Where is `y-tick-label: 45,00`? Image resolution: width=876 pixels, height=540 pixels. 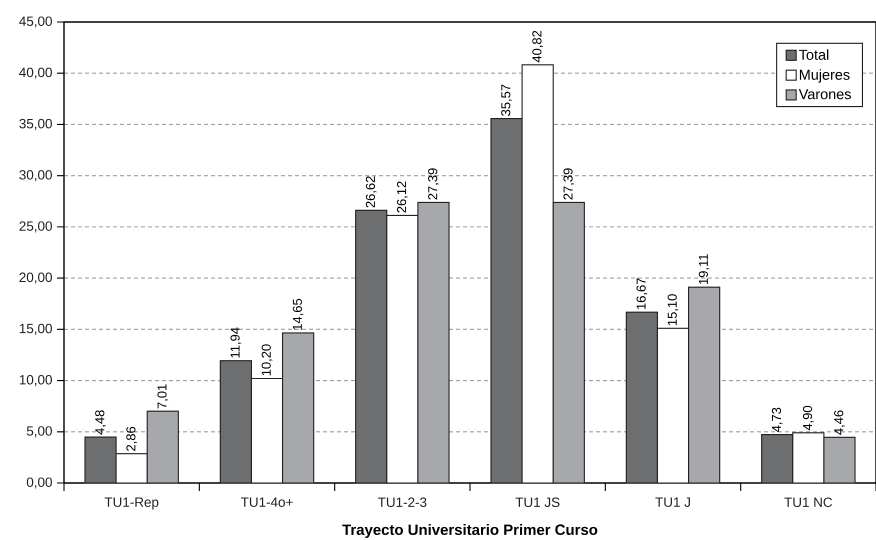
y-tick-label: 45,00 is located at coordinates (35, 22).